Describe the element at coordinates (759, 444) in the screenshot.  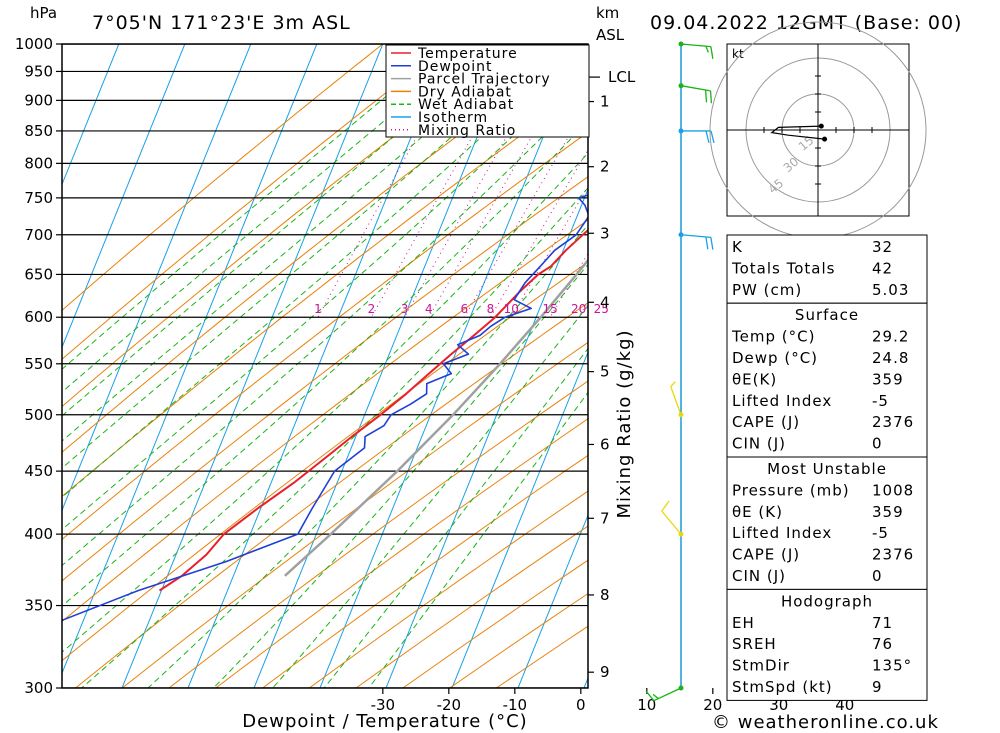
I see `surface-label: CIN (J)` at that location.